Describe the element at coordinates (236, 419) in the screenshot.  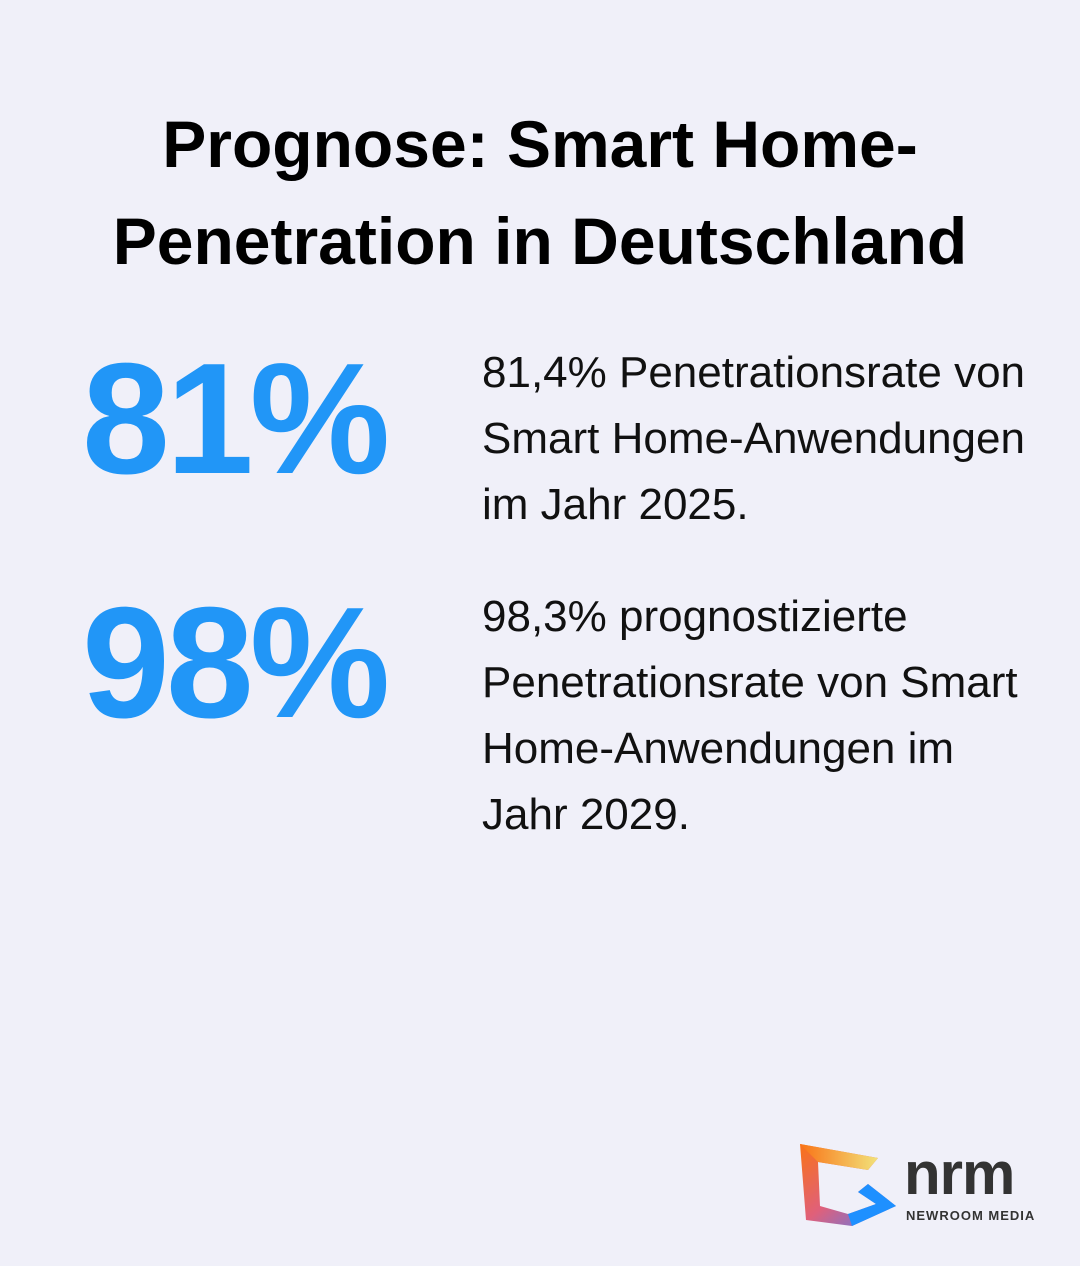
I see `stat-value: 81%` at that location.